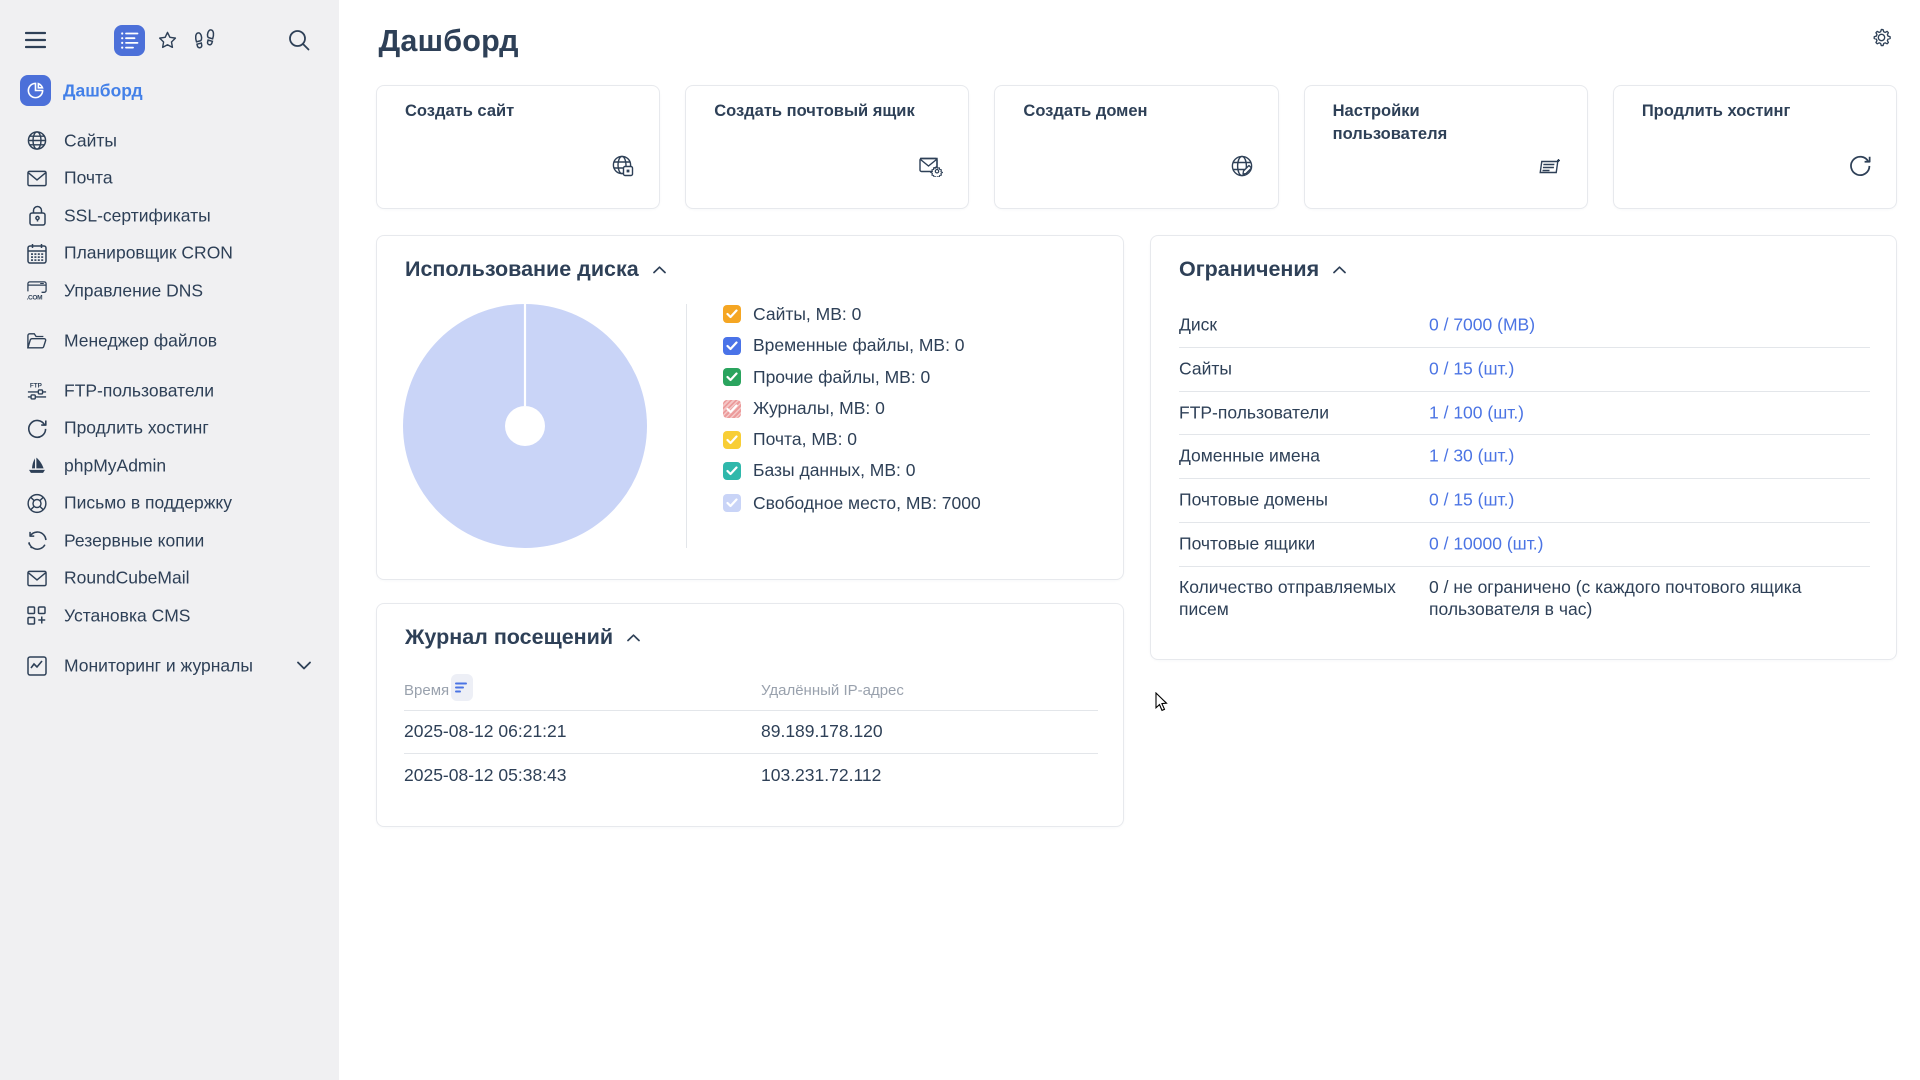 The width and height of the screenshot is (1920, 1080). I want to click on svg-text: .COM, so click(34, 298).